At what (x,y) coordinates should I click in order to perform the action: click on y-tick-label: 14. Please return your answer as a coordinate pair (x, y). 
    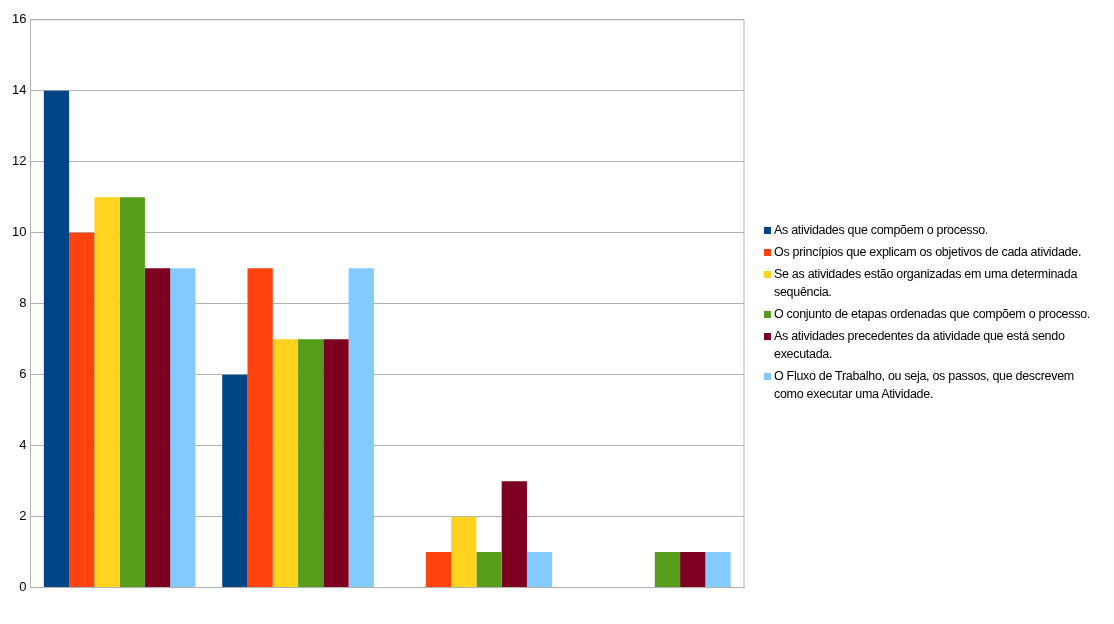
    Looking at the image, I should click on (19, 90).